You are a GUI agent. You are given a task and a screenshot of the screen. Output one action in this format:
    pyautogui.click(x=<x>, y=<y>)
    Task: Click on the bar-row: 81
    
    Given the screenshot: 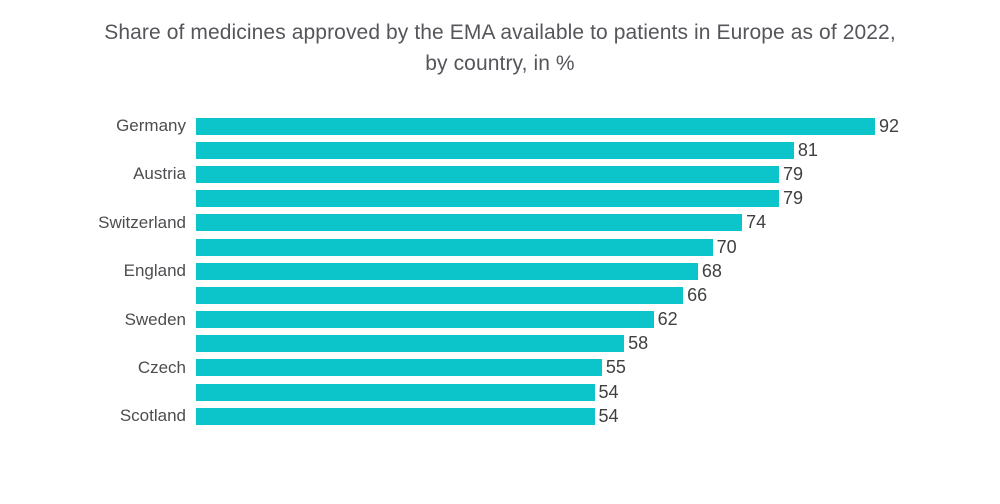 What is the action you would take?
    pyautogui.click(x=500, y=150)
    